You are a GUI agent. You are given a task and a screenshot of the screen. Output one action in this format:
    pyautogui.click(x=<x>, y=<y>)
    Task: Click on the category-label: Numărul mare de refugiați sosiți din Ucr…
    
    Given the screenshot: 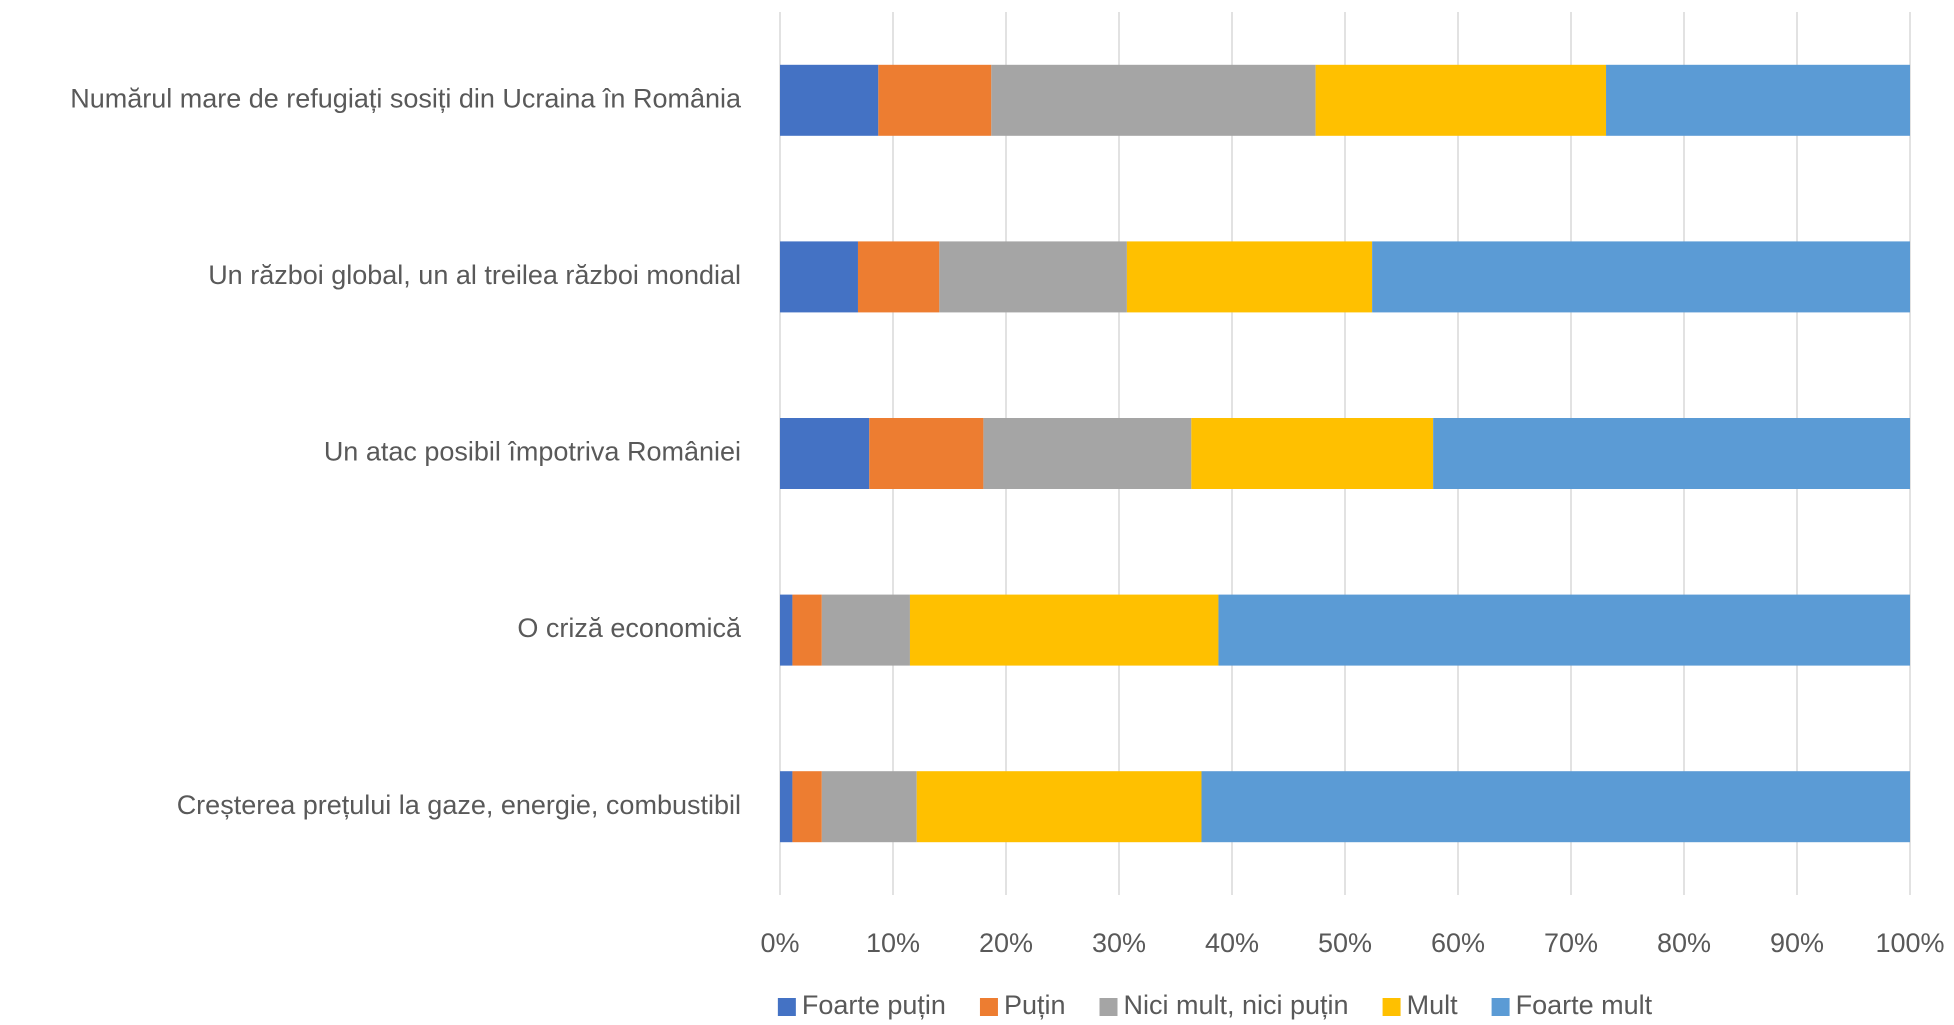 What is the action you would take?
    pyautogui.click(x=406, y=98)
    